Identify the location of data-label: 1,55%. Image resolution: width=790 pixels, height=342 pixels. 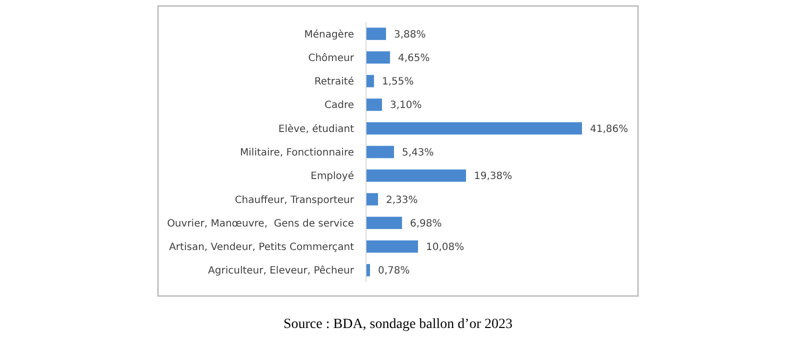
(398, 82).